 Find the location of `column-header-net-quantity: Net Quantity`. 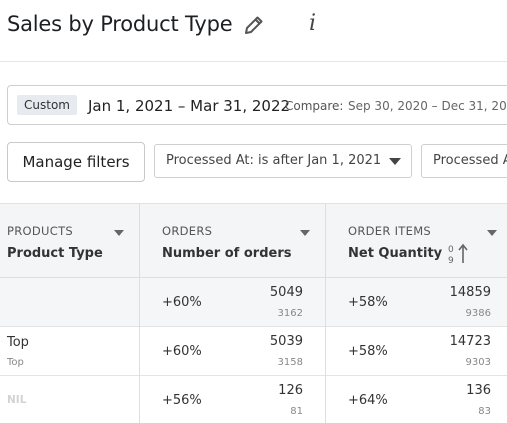

column-header-net-quantity: Net Quantity is located at coordinates (395, 253).